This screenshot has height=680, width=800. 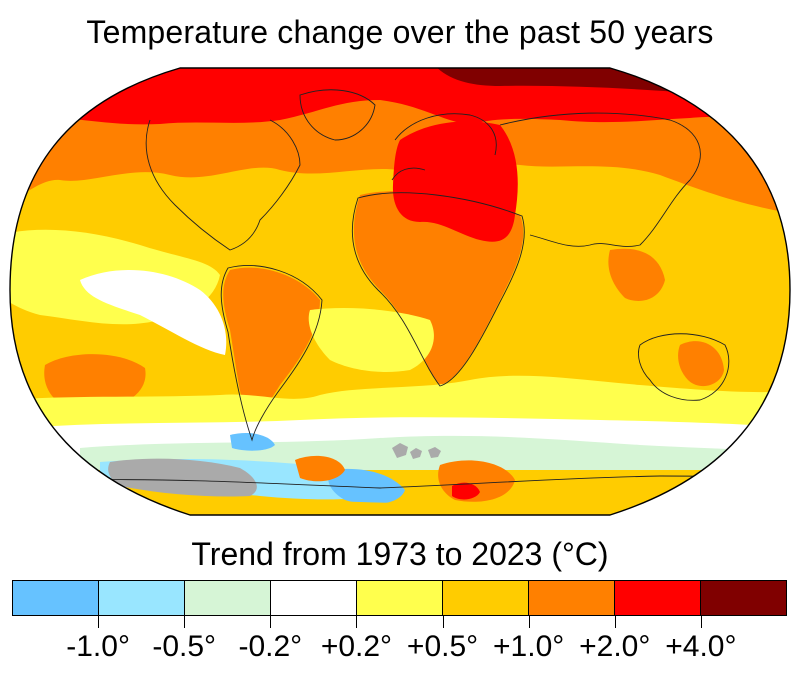 I want to click on antarctica-orange-patch-west, so click(x=320, y=468).